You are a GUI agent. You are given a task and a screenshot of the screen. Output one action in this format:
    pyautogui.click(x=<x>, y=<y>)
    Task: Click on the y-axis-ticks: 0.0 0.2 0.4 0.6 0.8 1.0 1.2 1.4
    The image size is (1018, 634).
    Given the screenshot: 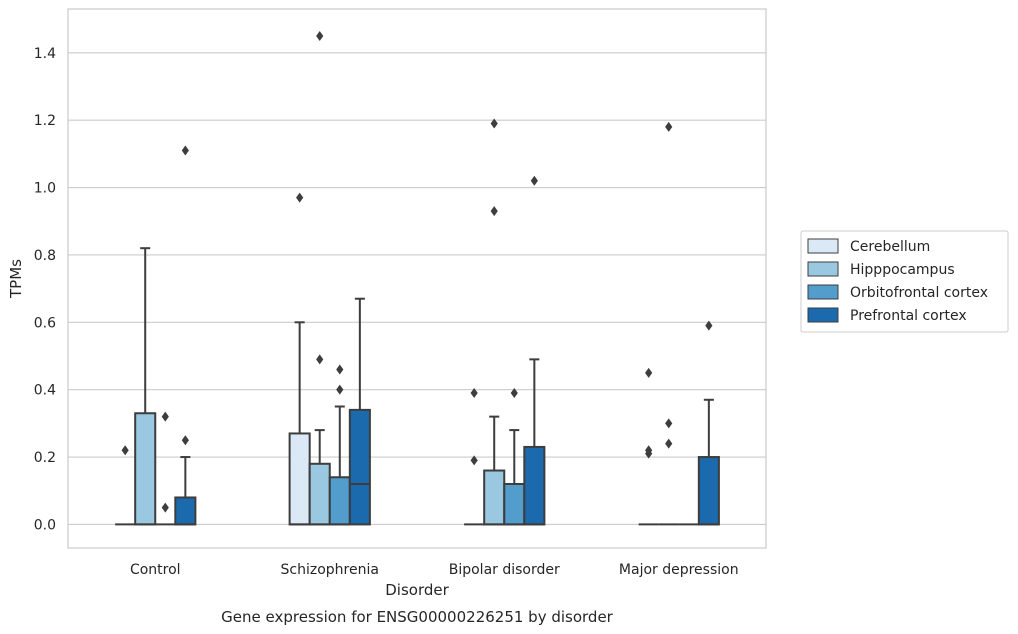 What is the action you would take?
    pyautogui.click(x=45, y=290)
    